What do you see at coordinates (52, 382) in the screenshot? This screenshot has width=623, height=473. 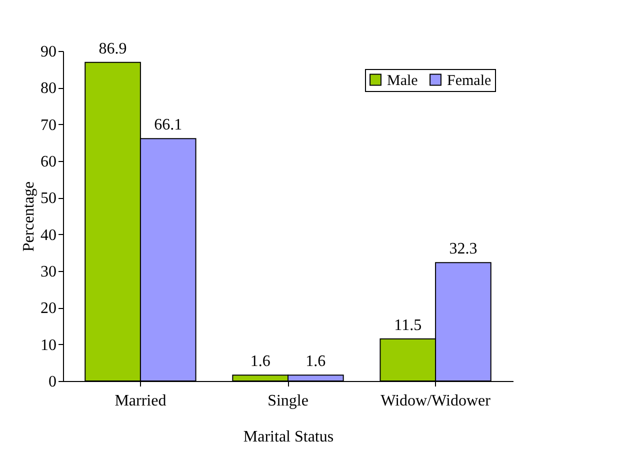 I see `y-tick-label: 0` at bounding box center [52, 382].